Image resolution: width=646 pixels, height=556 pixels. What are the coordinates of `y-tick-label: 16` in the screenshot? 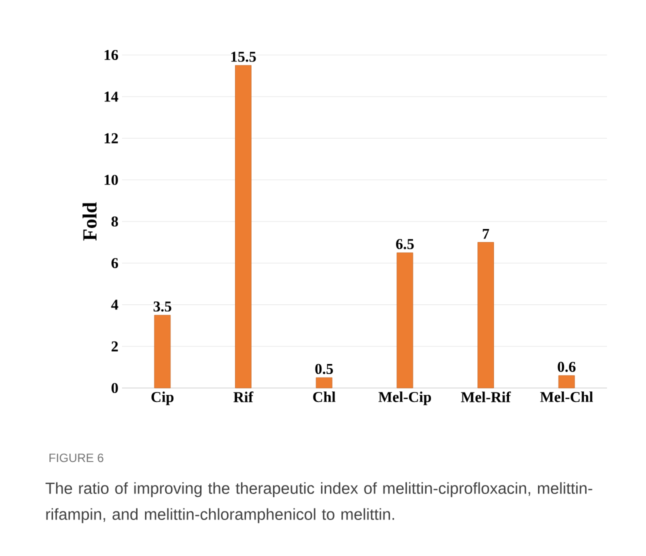 It's located at (111, 55).